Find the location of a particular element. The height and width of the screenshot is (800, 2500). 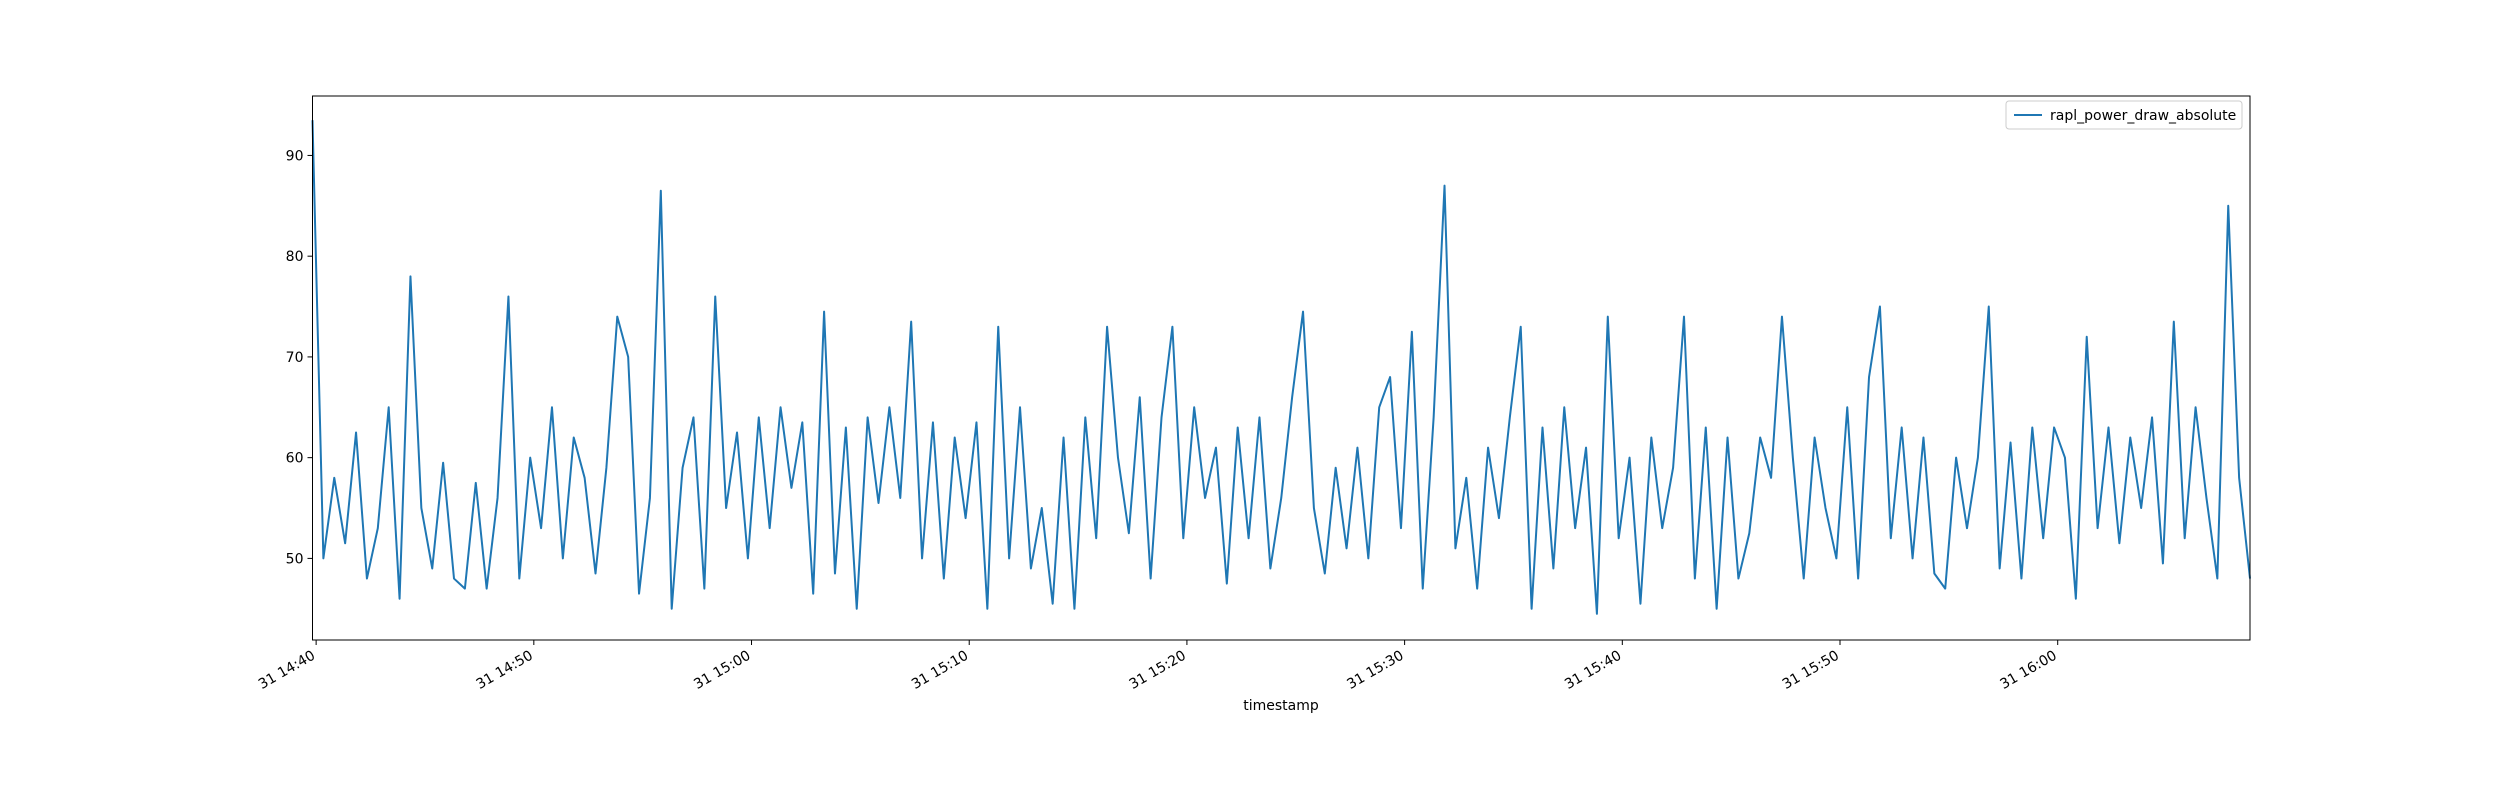

y-tick-label: 80 is located at coordinates (295, 257).